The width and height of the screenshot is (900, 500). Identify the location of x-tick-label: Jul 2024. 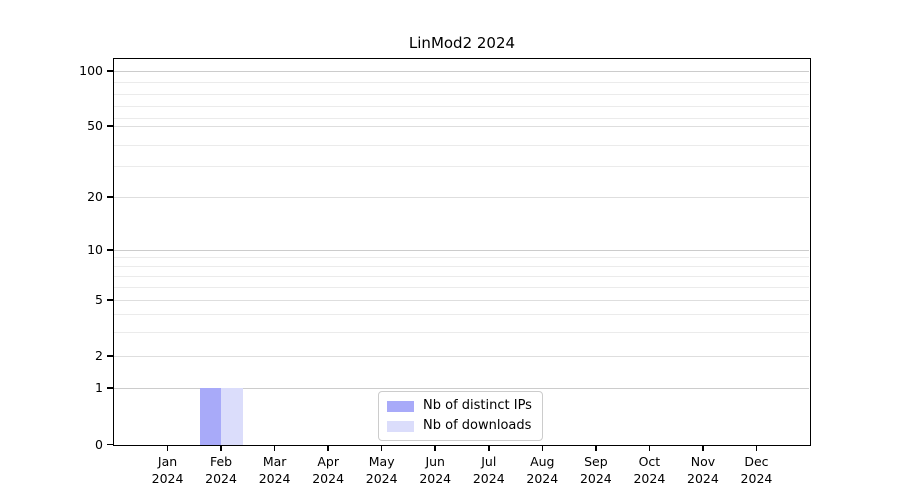
(488, 470).